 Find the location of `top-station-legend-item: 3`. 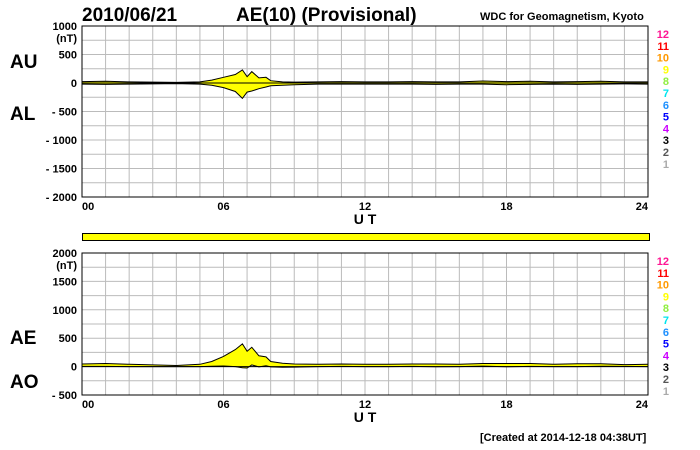

top-station-legend-item: 3 is located at coordinates (666, 141).